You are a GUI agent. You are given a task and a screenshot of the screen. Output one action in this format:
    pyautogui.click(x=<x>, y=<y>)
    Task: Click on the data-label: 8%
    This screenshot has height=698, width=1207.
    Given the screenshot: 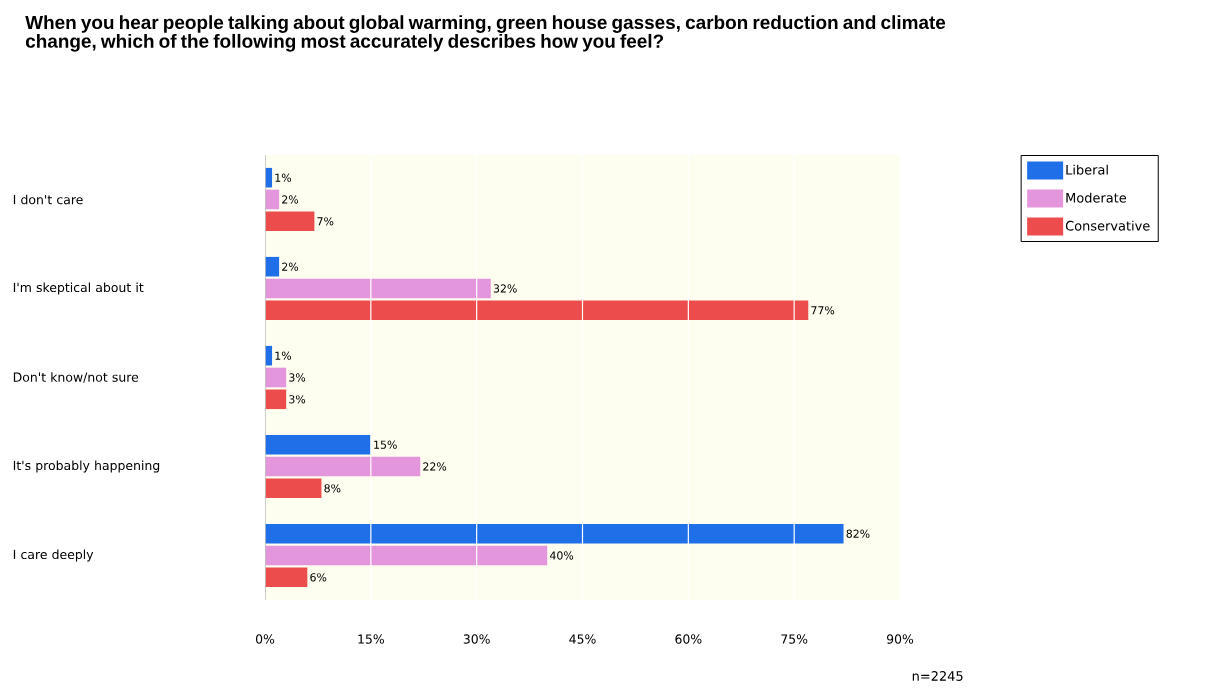 What is the action you would take?
    pyautogui.click(x=332, y=488)
    